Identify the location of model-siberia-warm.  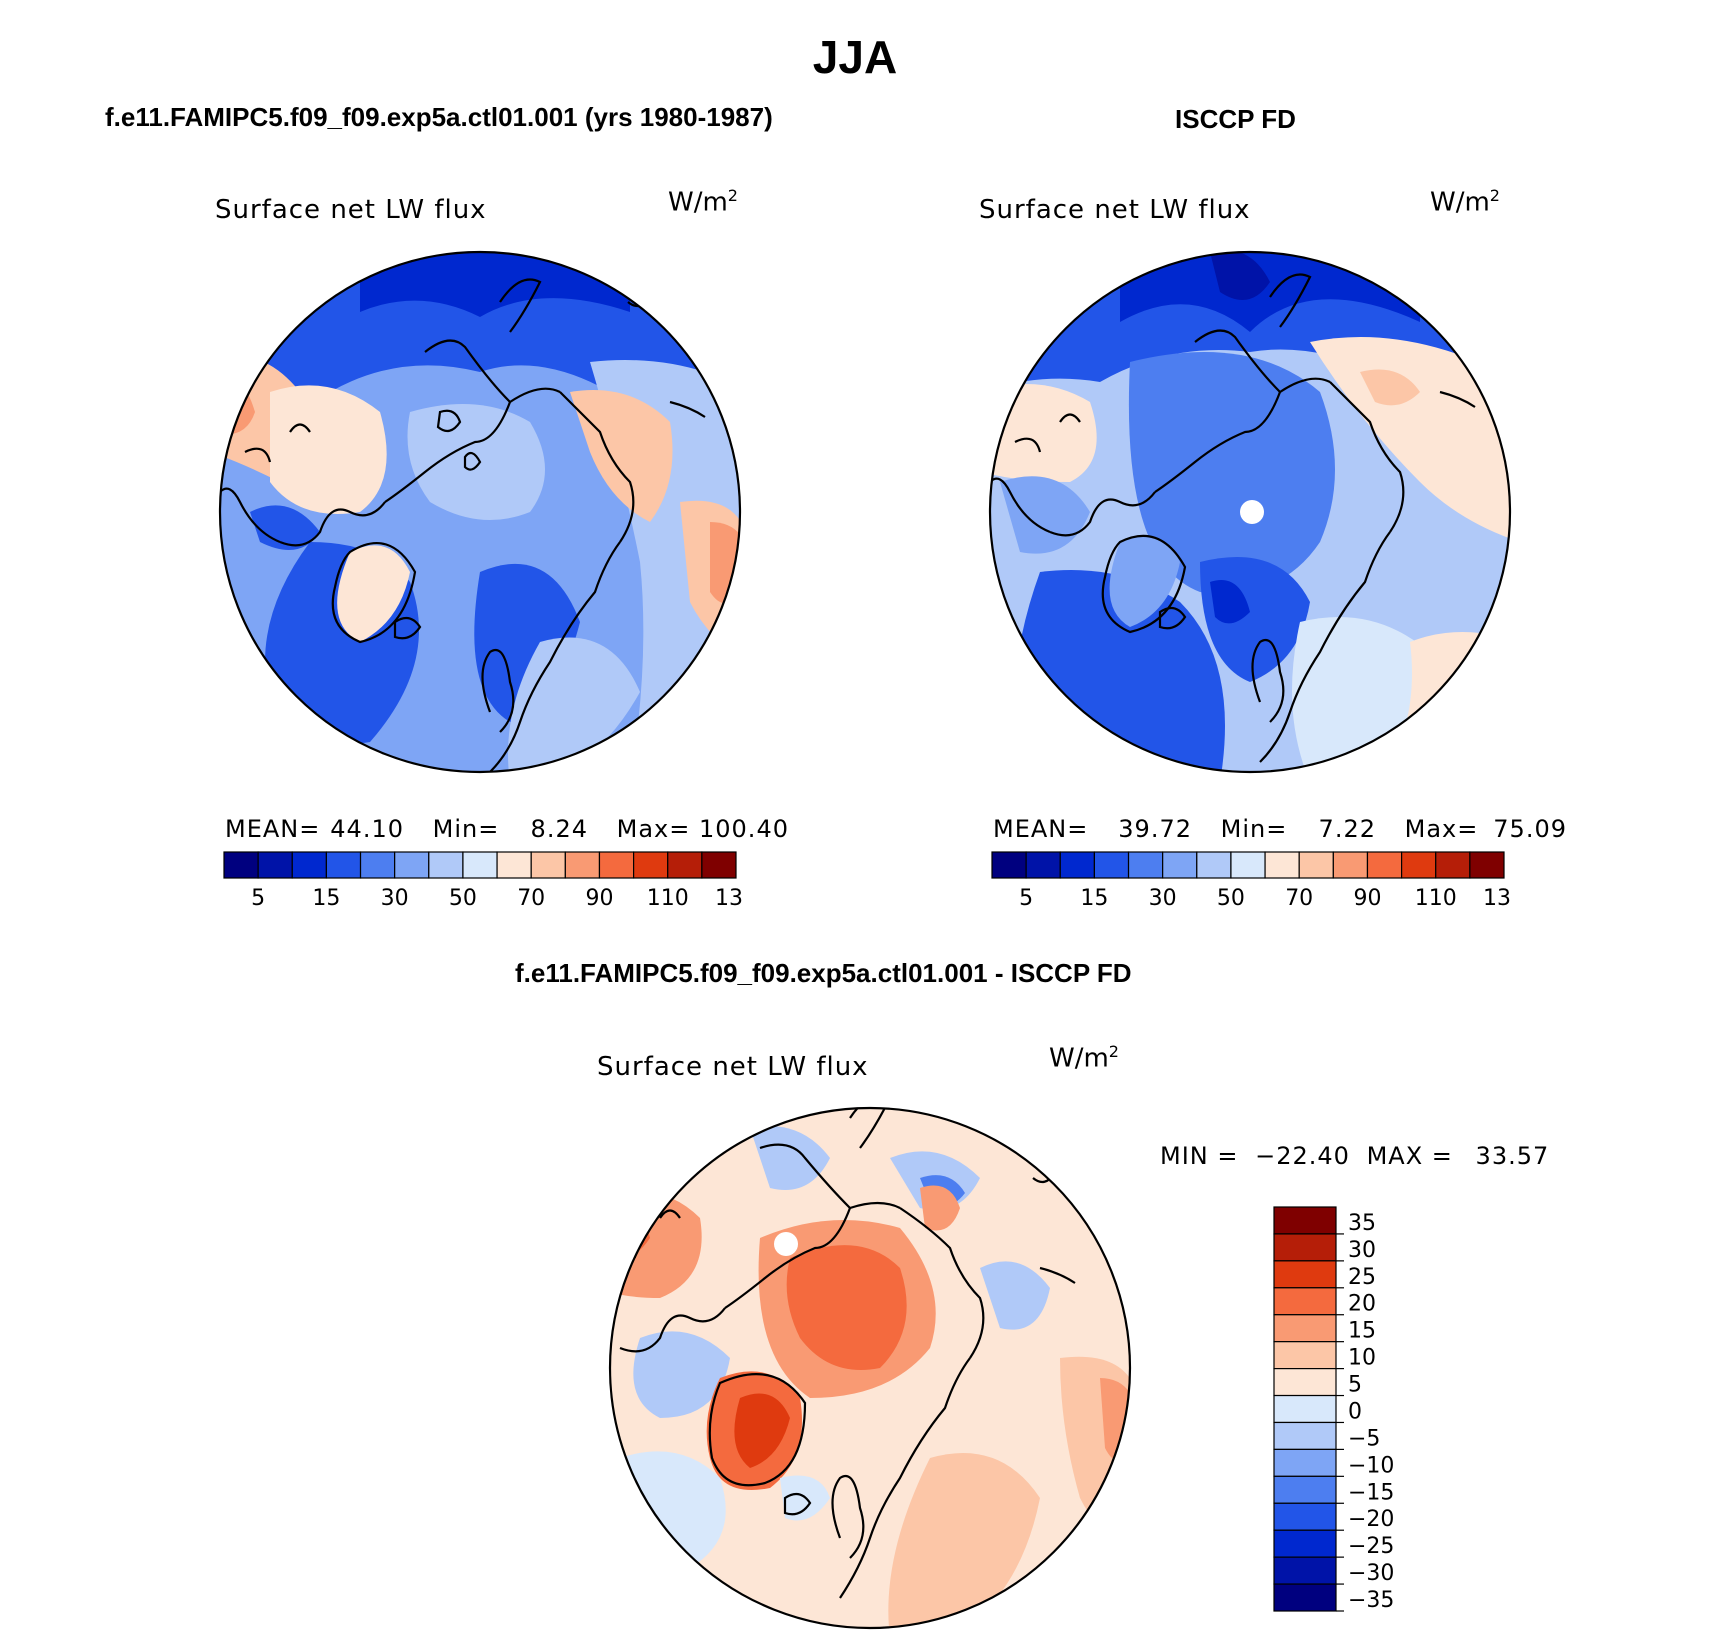
(621, 456).